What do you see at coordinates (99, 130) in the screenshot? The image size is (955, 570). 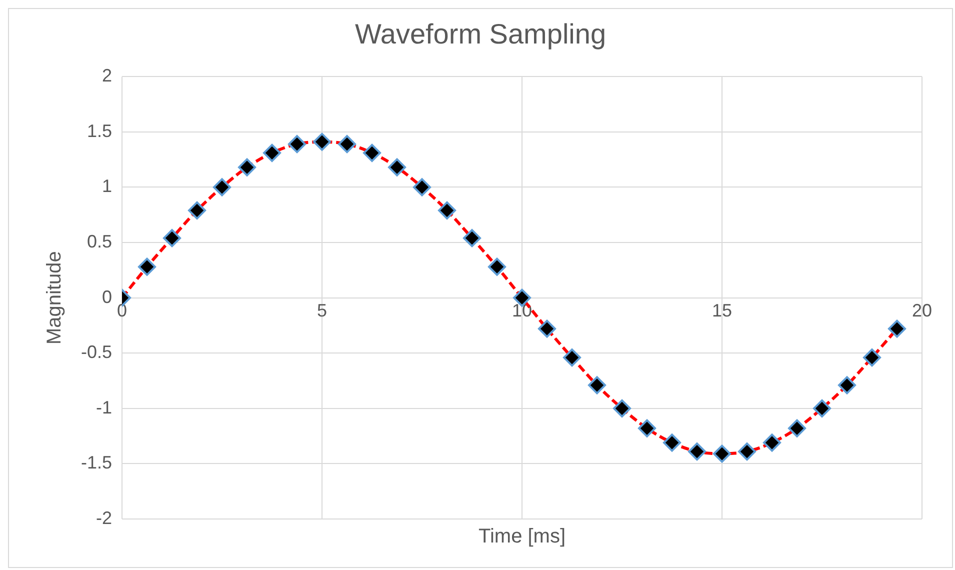 I see `y-tick-label: 1.5` at bounding box center [99, 130].